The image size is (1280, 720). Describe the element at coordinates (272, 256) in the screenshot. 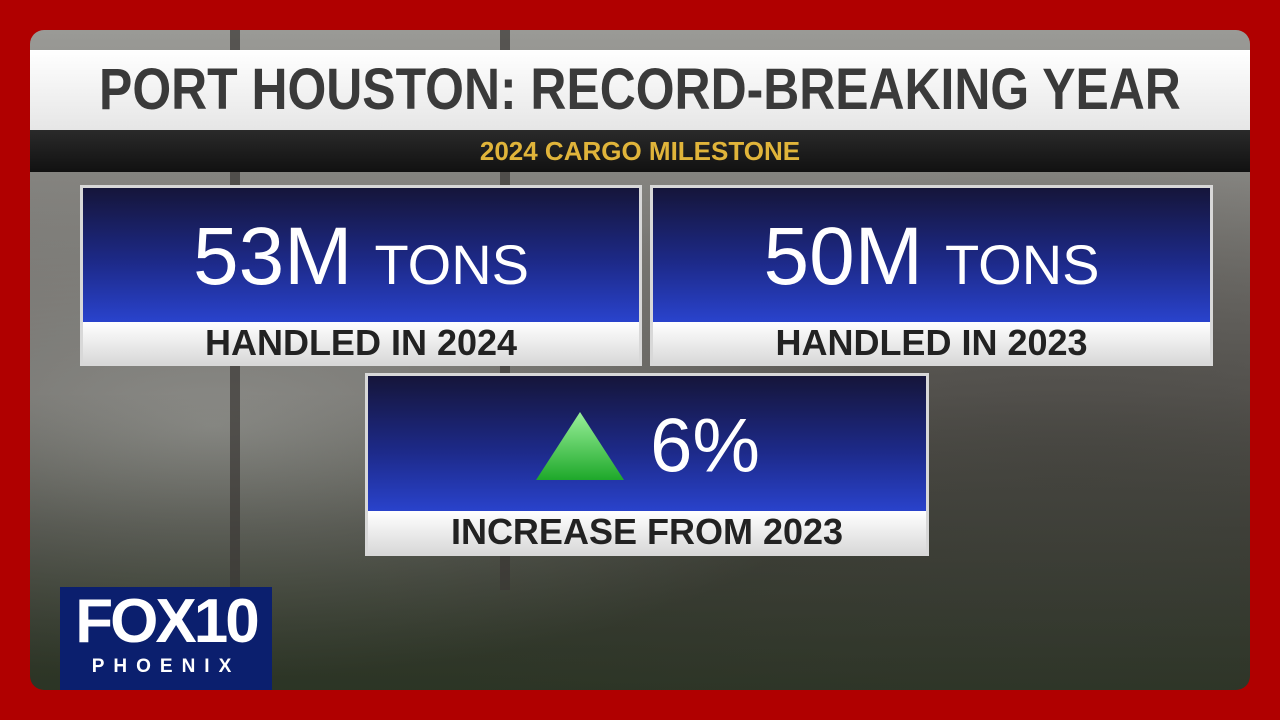

I see `stat-value: 53M` at that location.